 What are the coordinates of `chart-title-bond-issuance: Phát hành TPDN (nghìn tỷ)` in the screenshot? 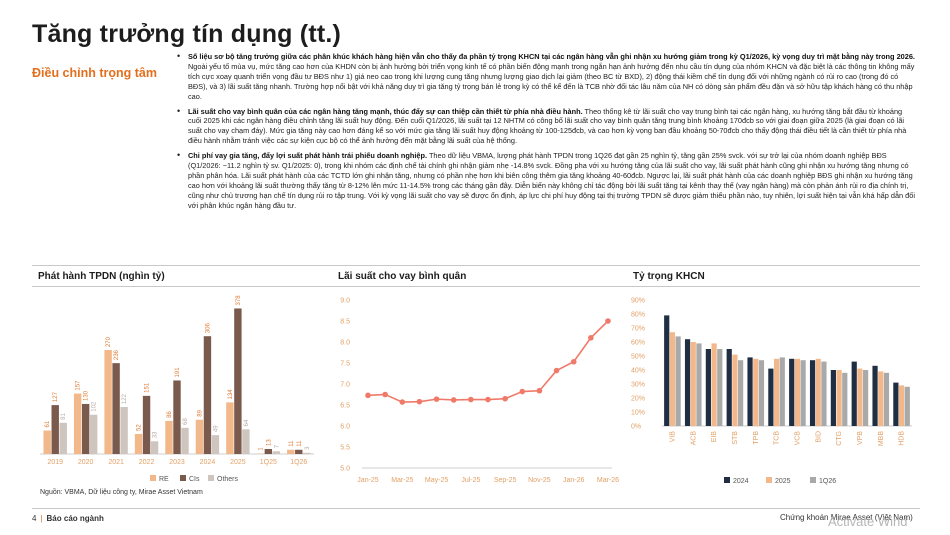 It's located at (101, 276).